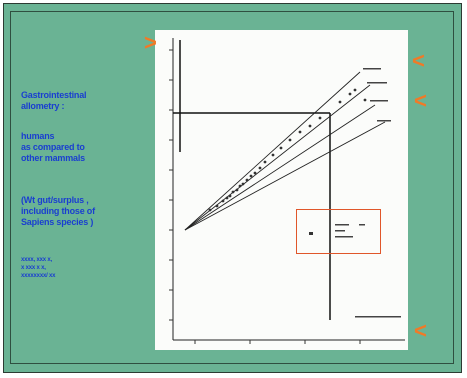  What do you see at coordinates (277, 342) in the screenshot?
I see `x-ticks` at bounding box center [277, 342].